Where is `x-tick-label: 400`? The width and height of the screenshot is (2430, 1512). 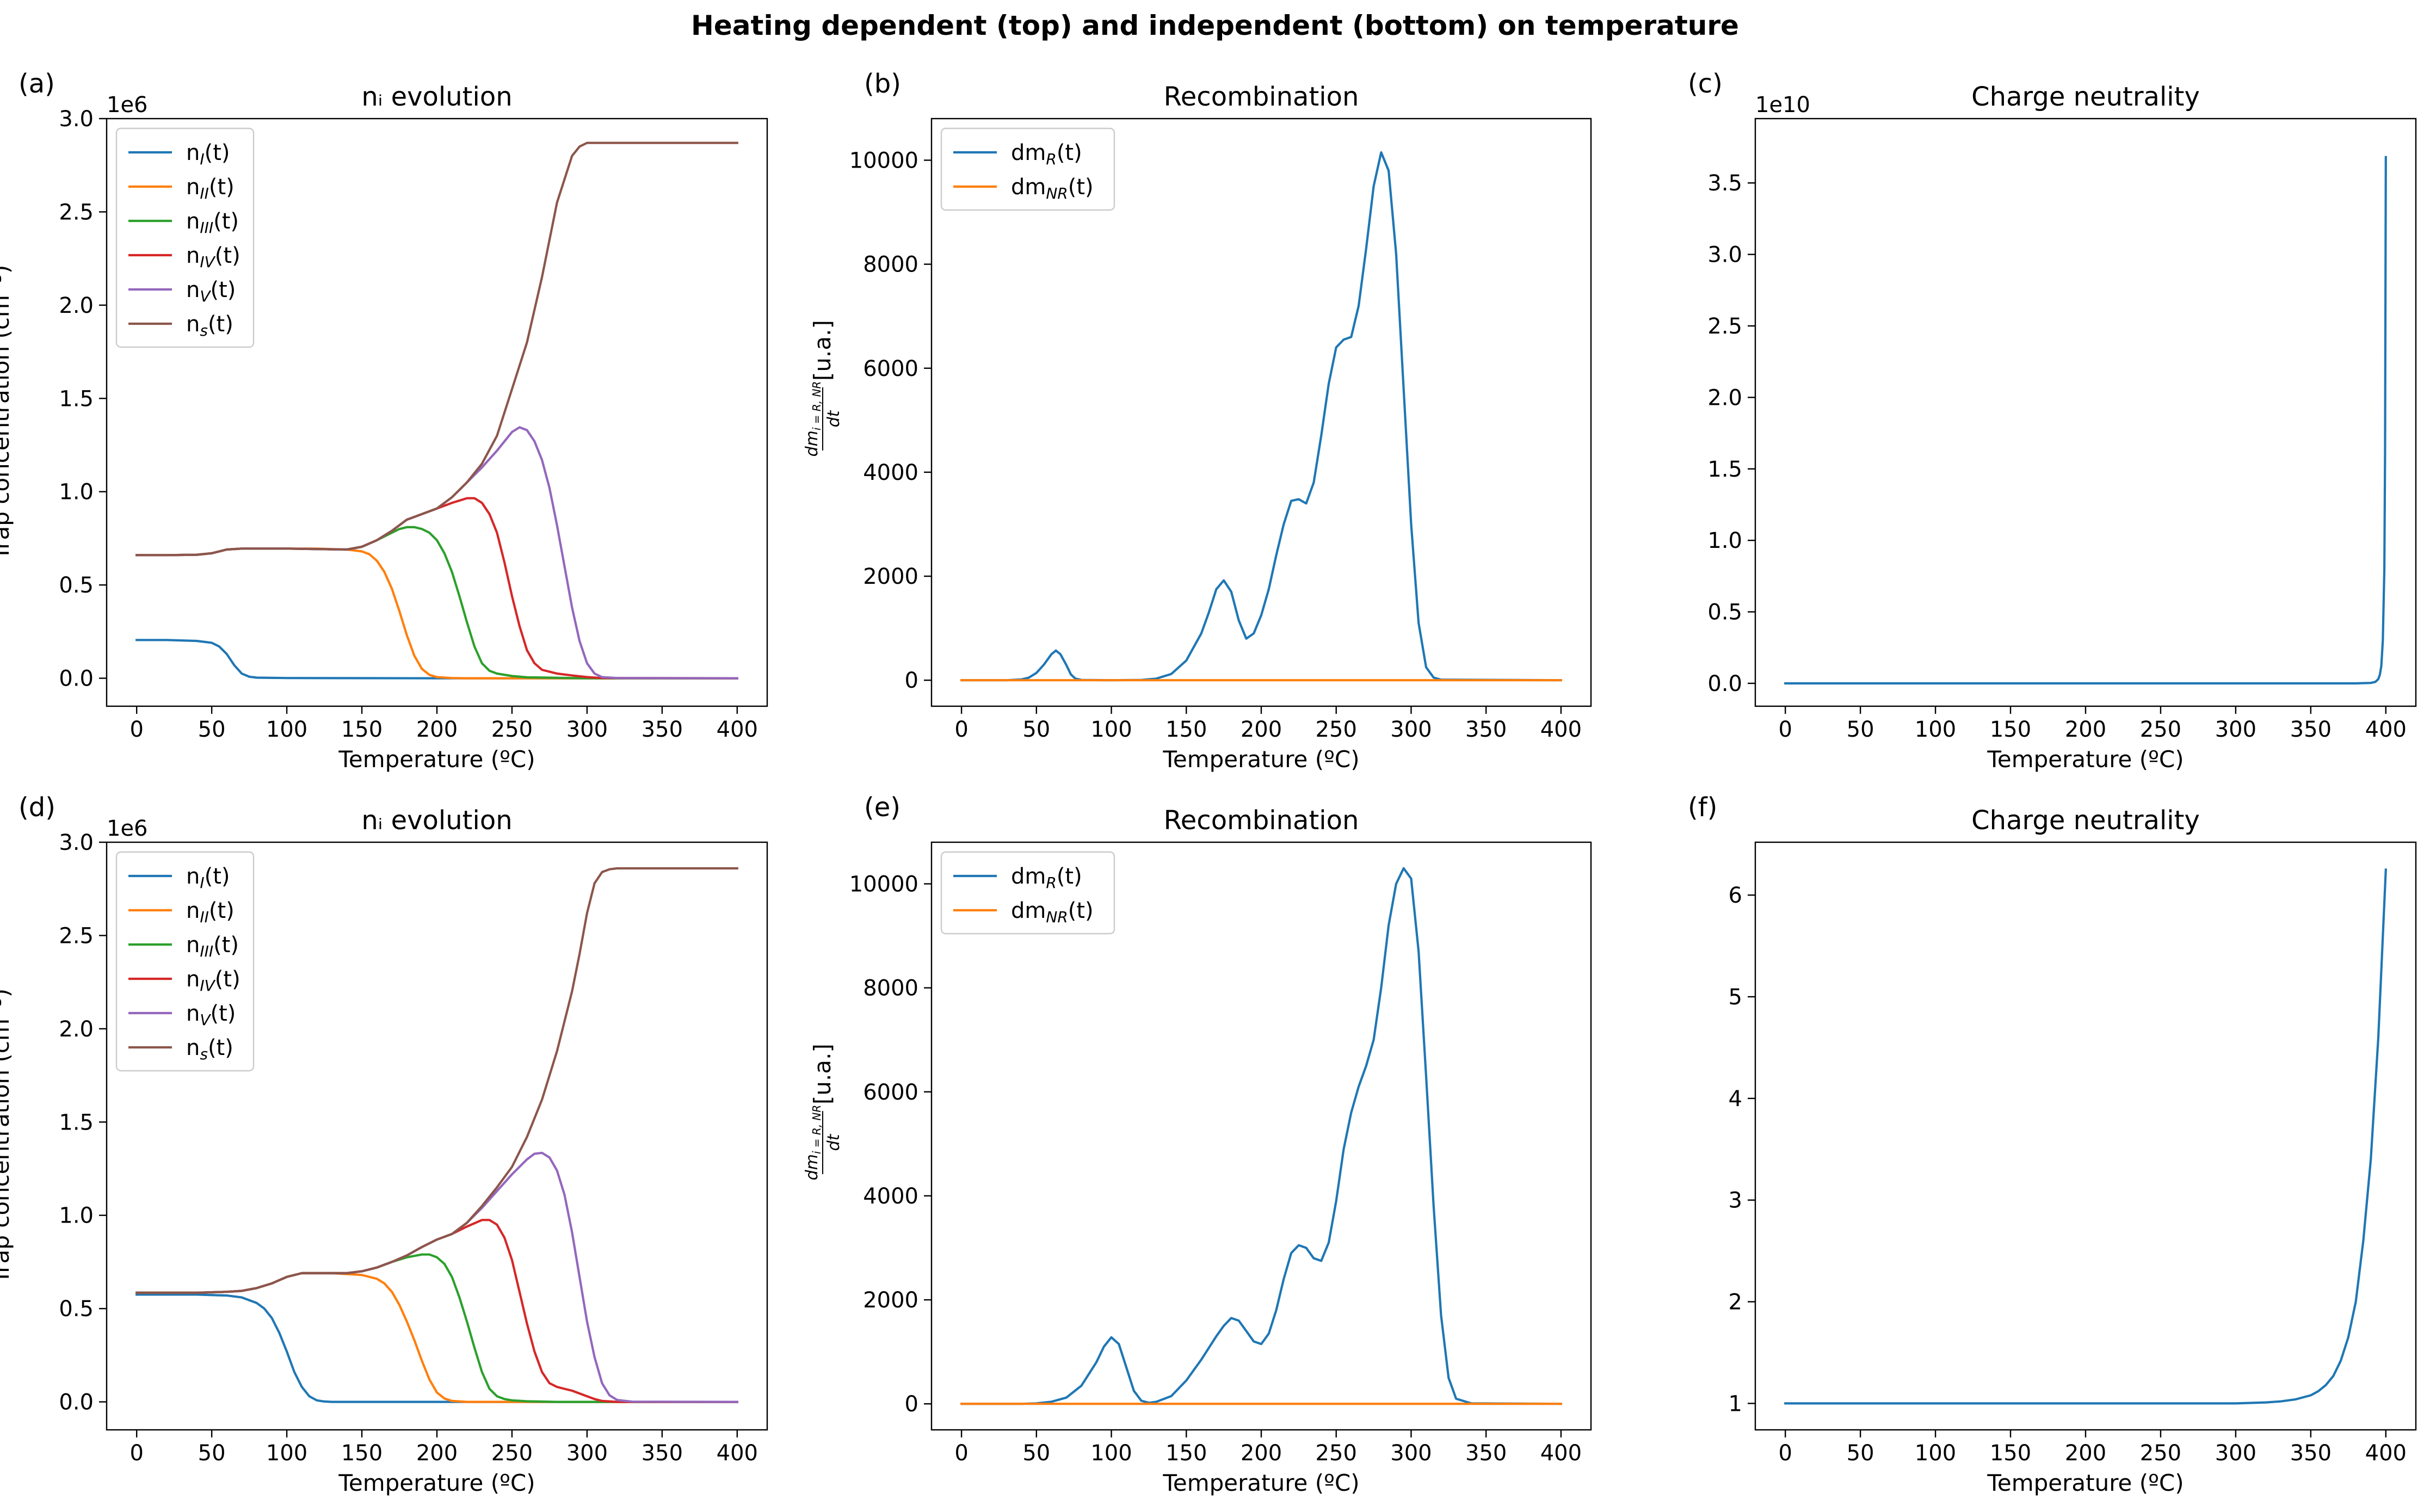
x-tick-label: 400 is located at coordinates (1561, 730).